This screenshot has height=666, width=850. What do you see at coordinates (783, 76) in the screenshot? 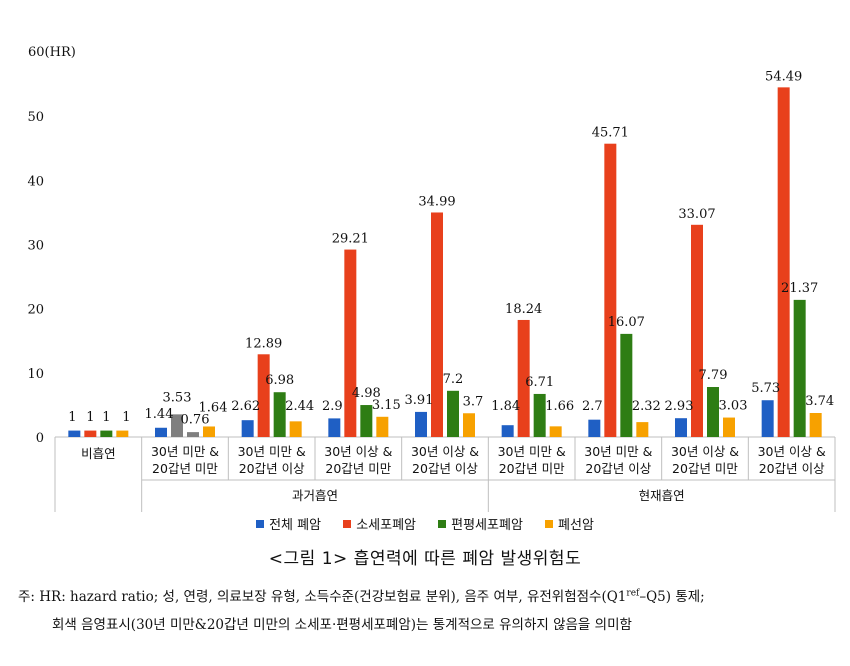
I see `data-label: 54.49` at bounding box center [783, 76].